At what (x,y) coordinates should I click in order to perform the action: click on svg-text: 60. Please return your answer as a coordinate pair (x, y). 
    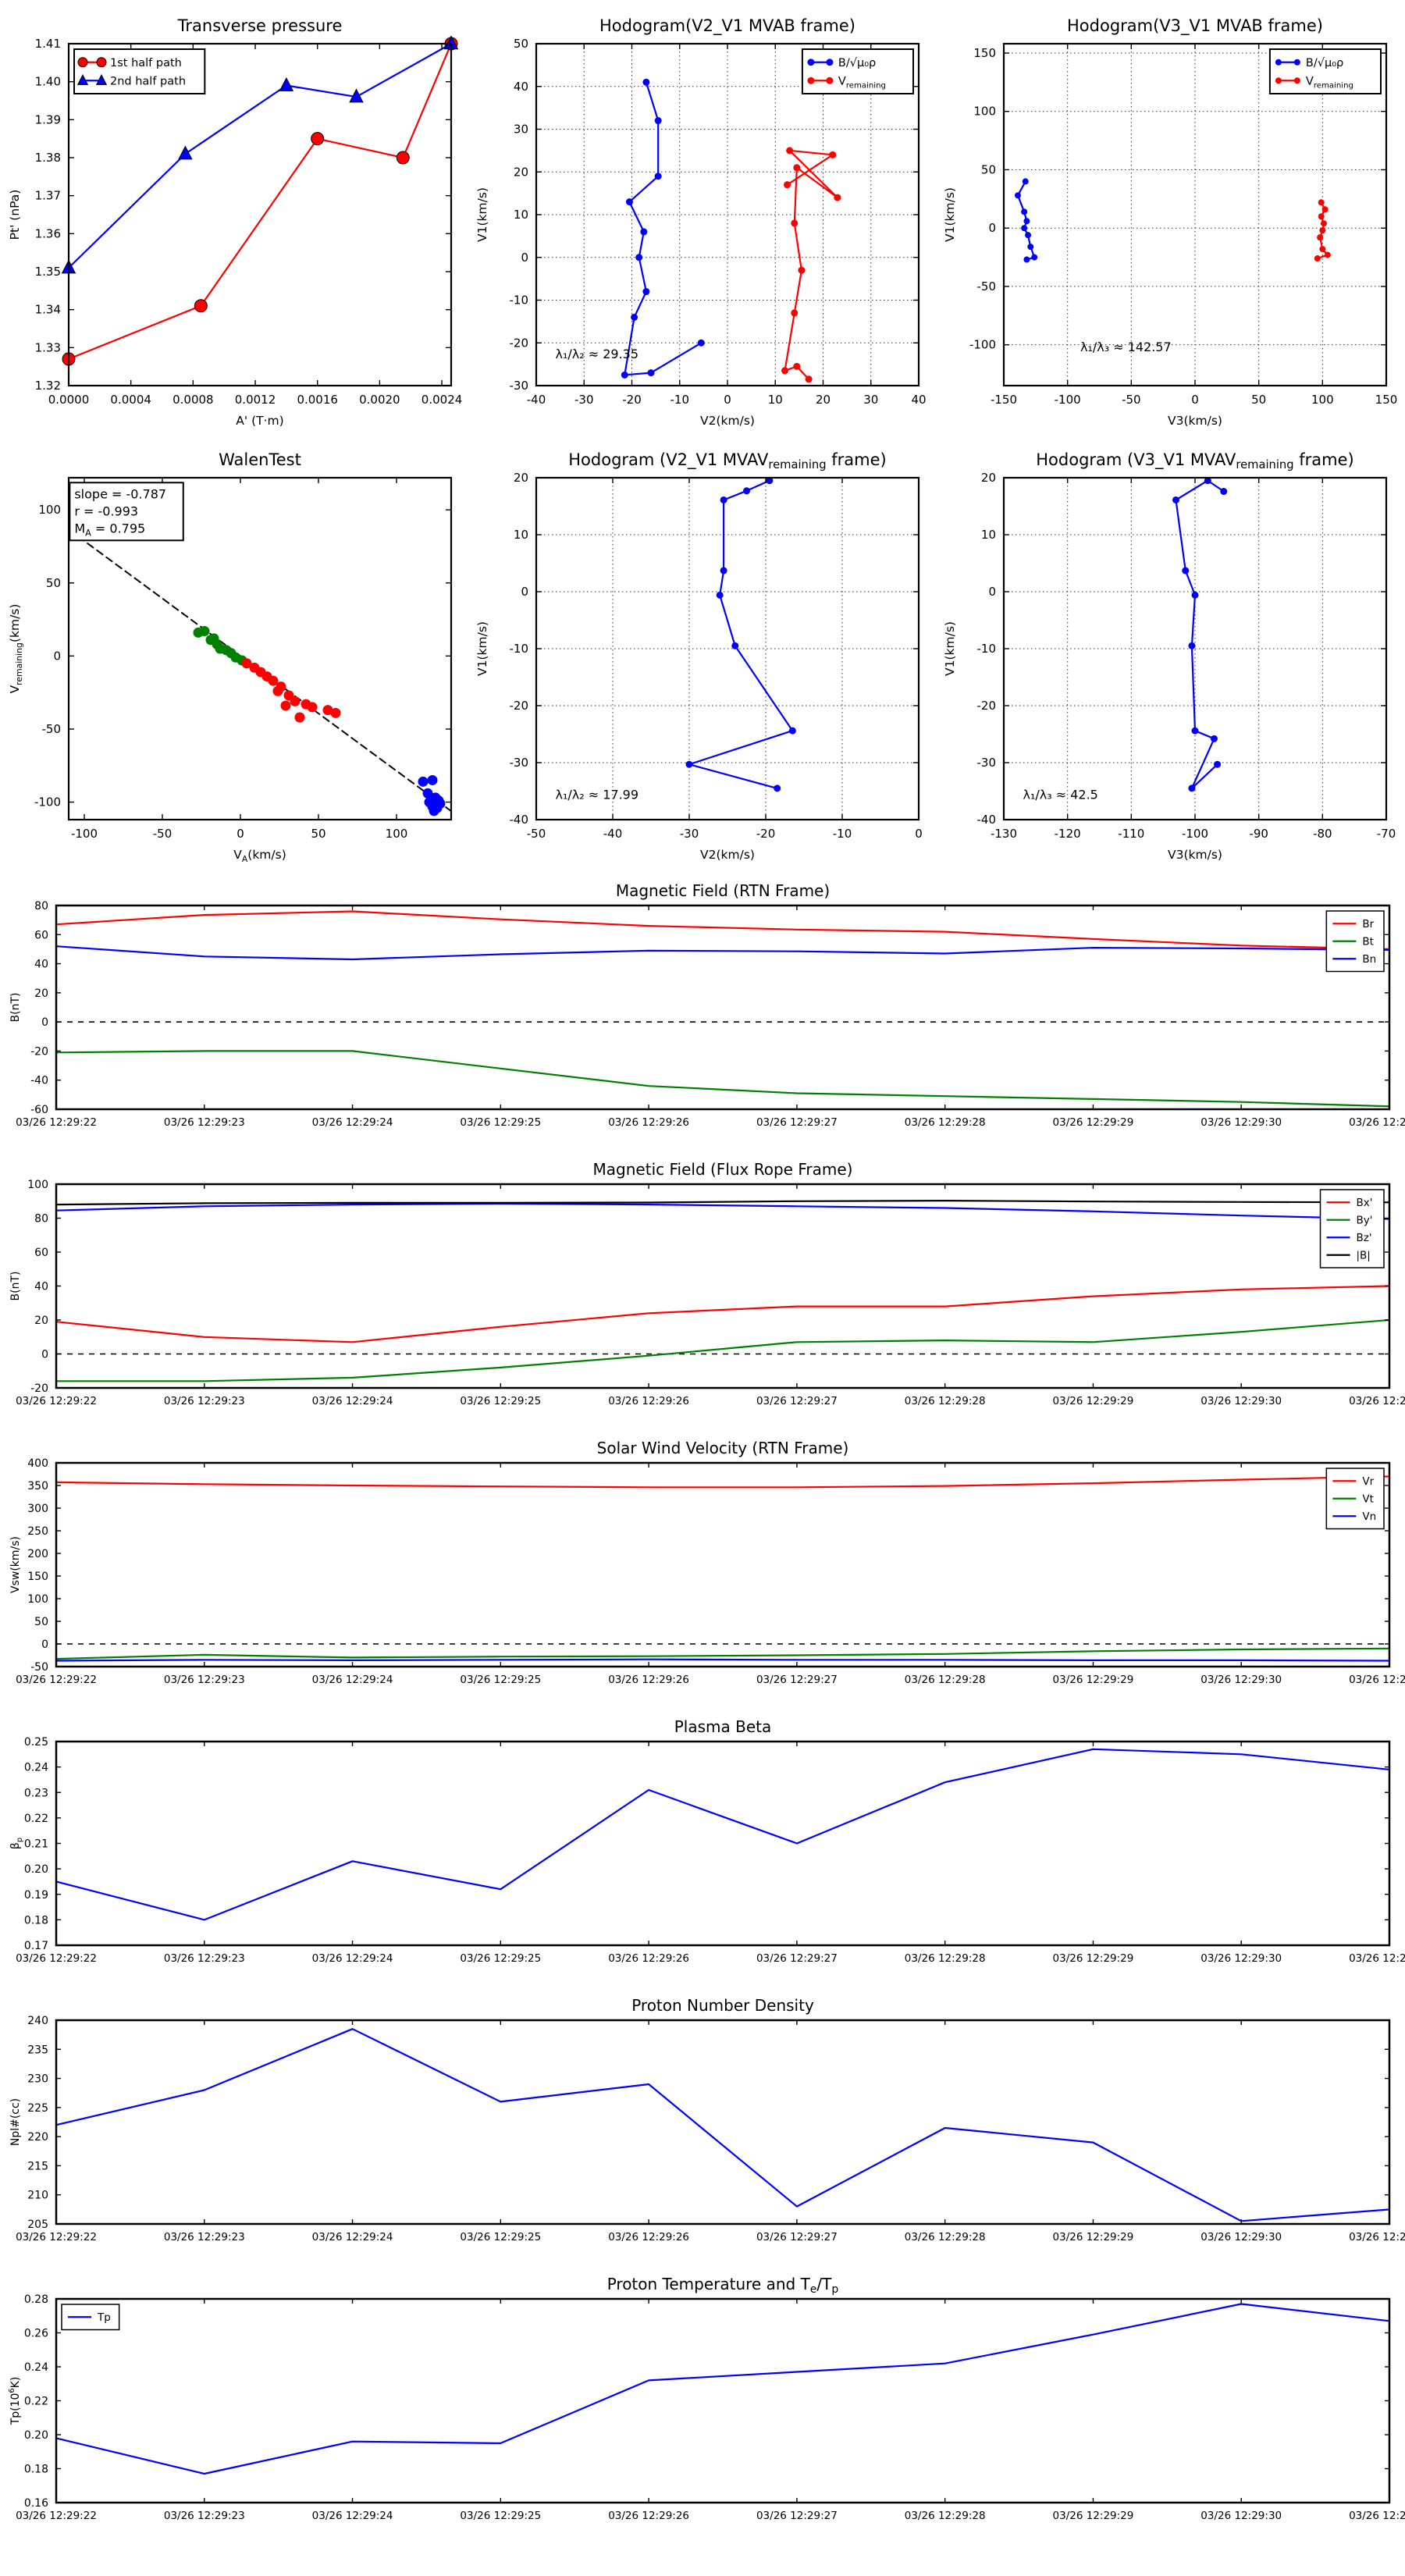
    Looking at the image, I should click on (41, 1253).